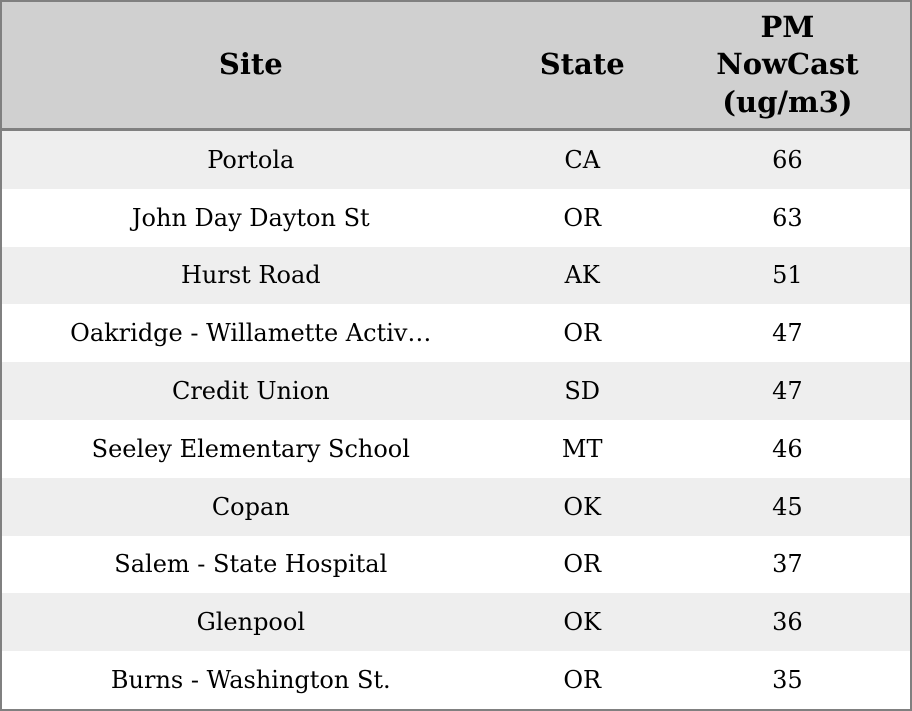  Describe the element at coordinates (787, 680) in the screenshot. I see `pm-nowcast-cell: 35` at that location.